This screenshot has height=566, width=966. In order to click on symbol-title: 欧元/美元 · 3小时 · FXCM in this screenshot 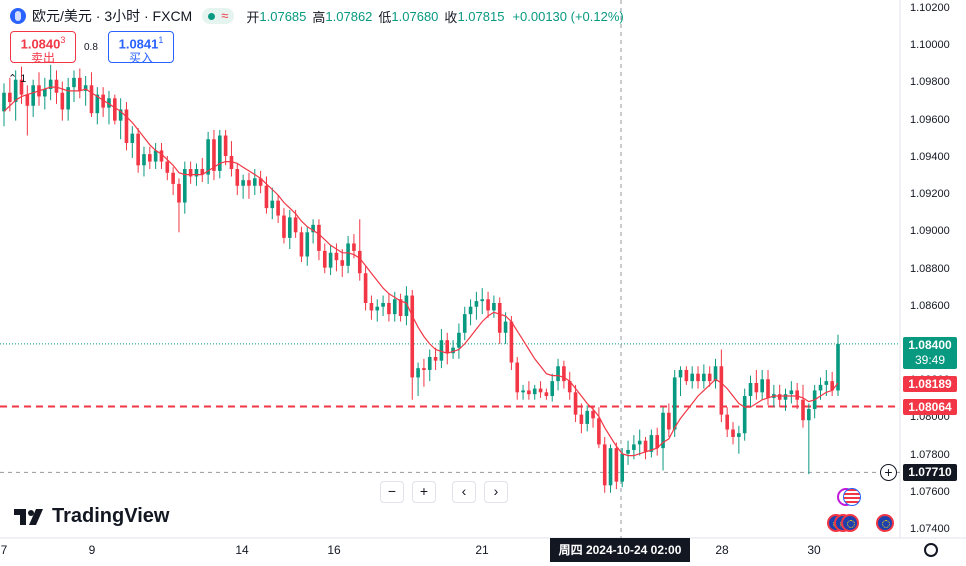, I will do `click(112, 16)`.